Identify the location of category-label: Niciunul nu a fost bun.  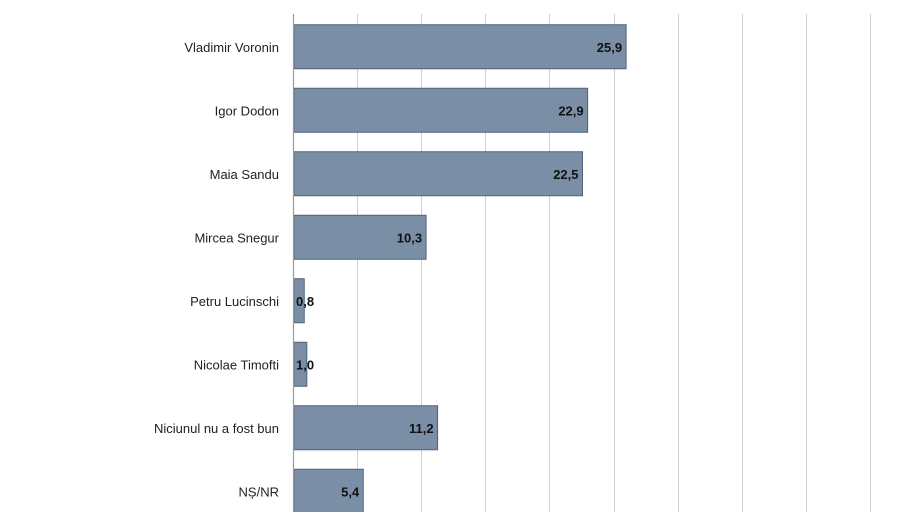
(216, 428).